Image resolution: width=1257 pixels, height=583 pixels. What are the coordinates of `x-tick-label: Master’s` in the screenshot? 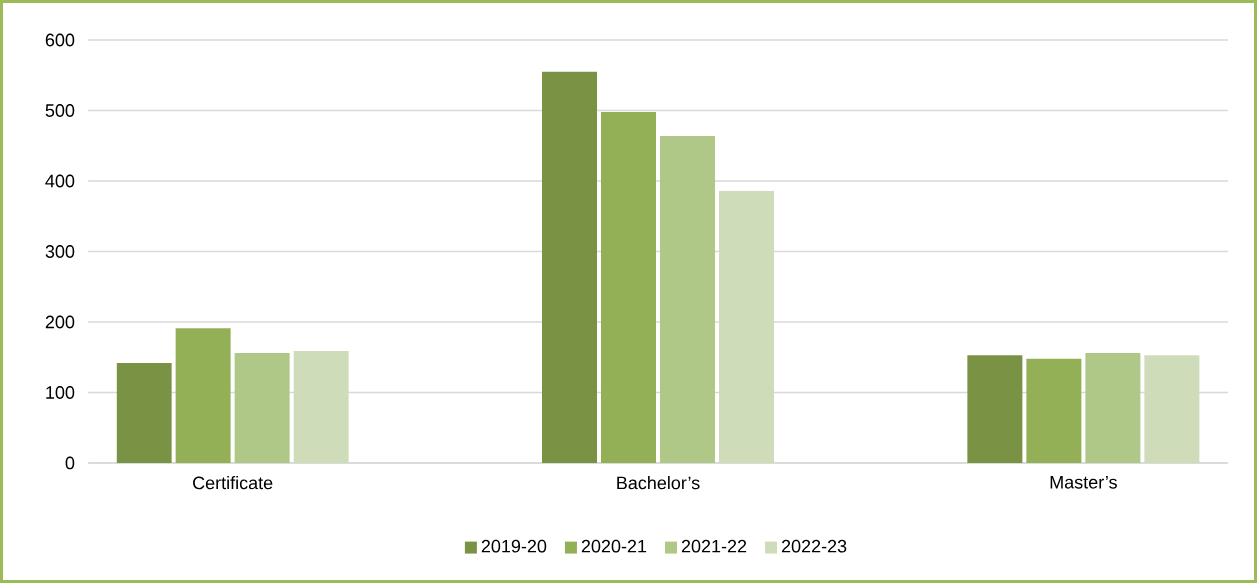 It's located at (1083, 482).